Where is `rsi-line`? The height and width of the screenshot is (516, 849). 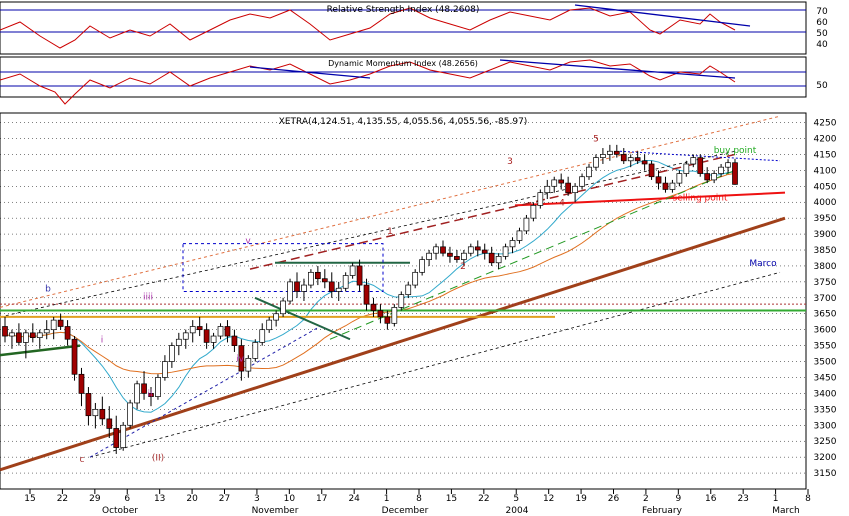
rsi-line is located at coordinates (368, 28).